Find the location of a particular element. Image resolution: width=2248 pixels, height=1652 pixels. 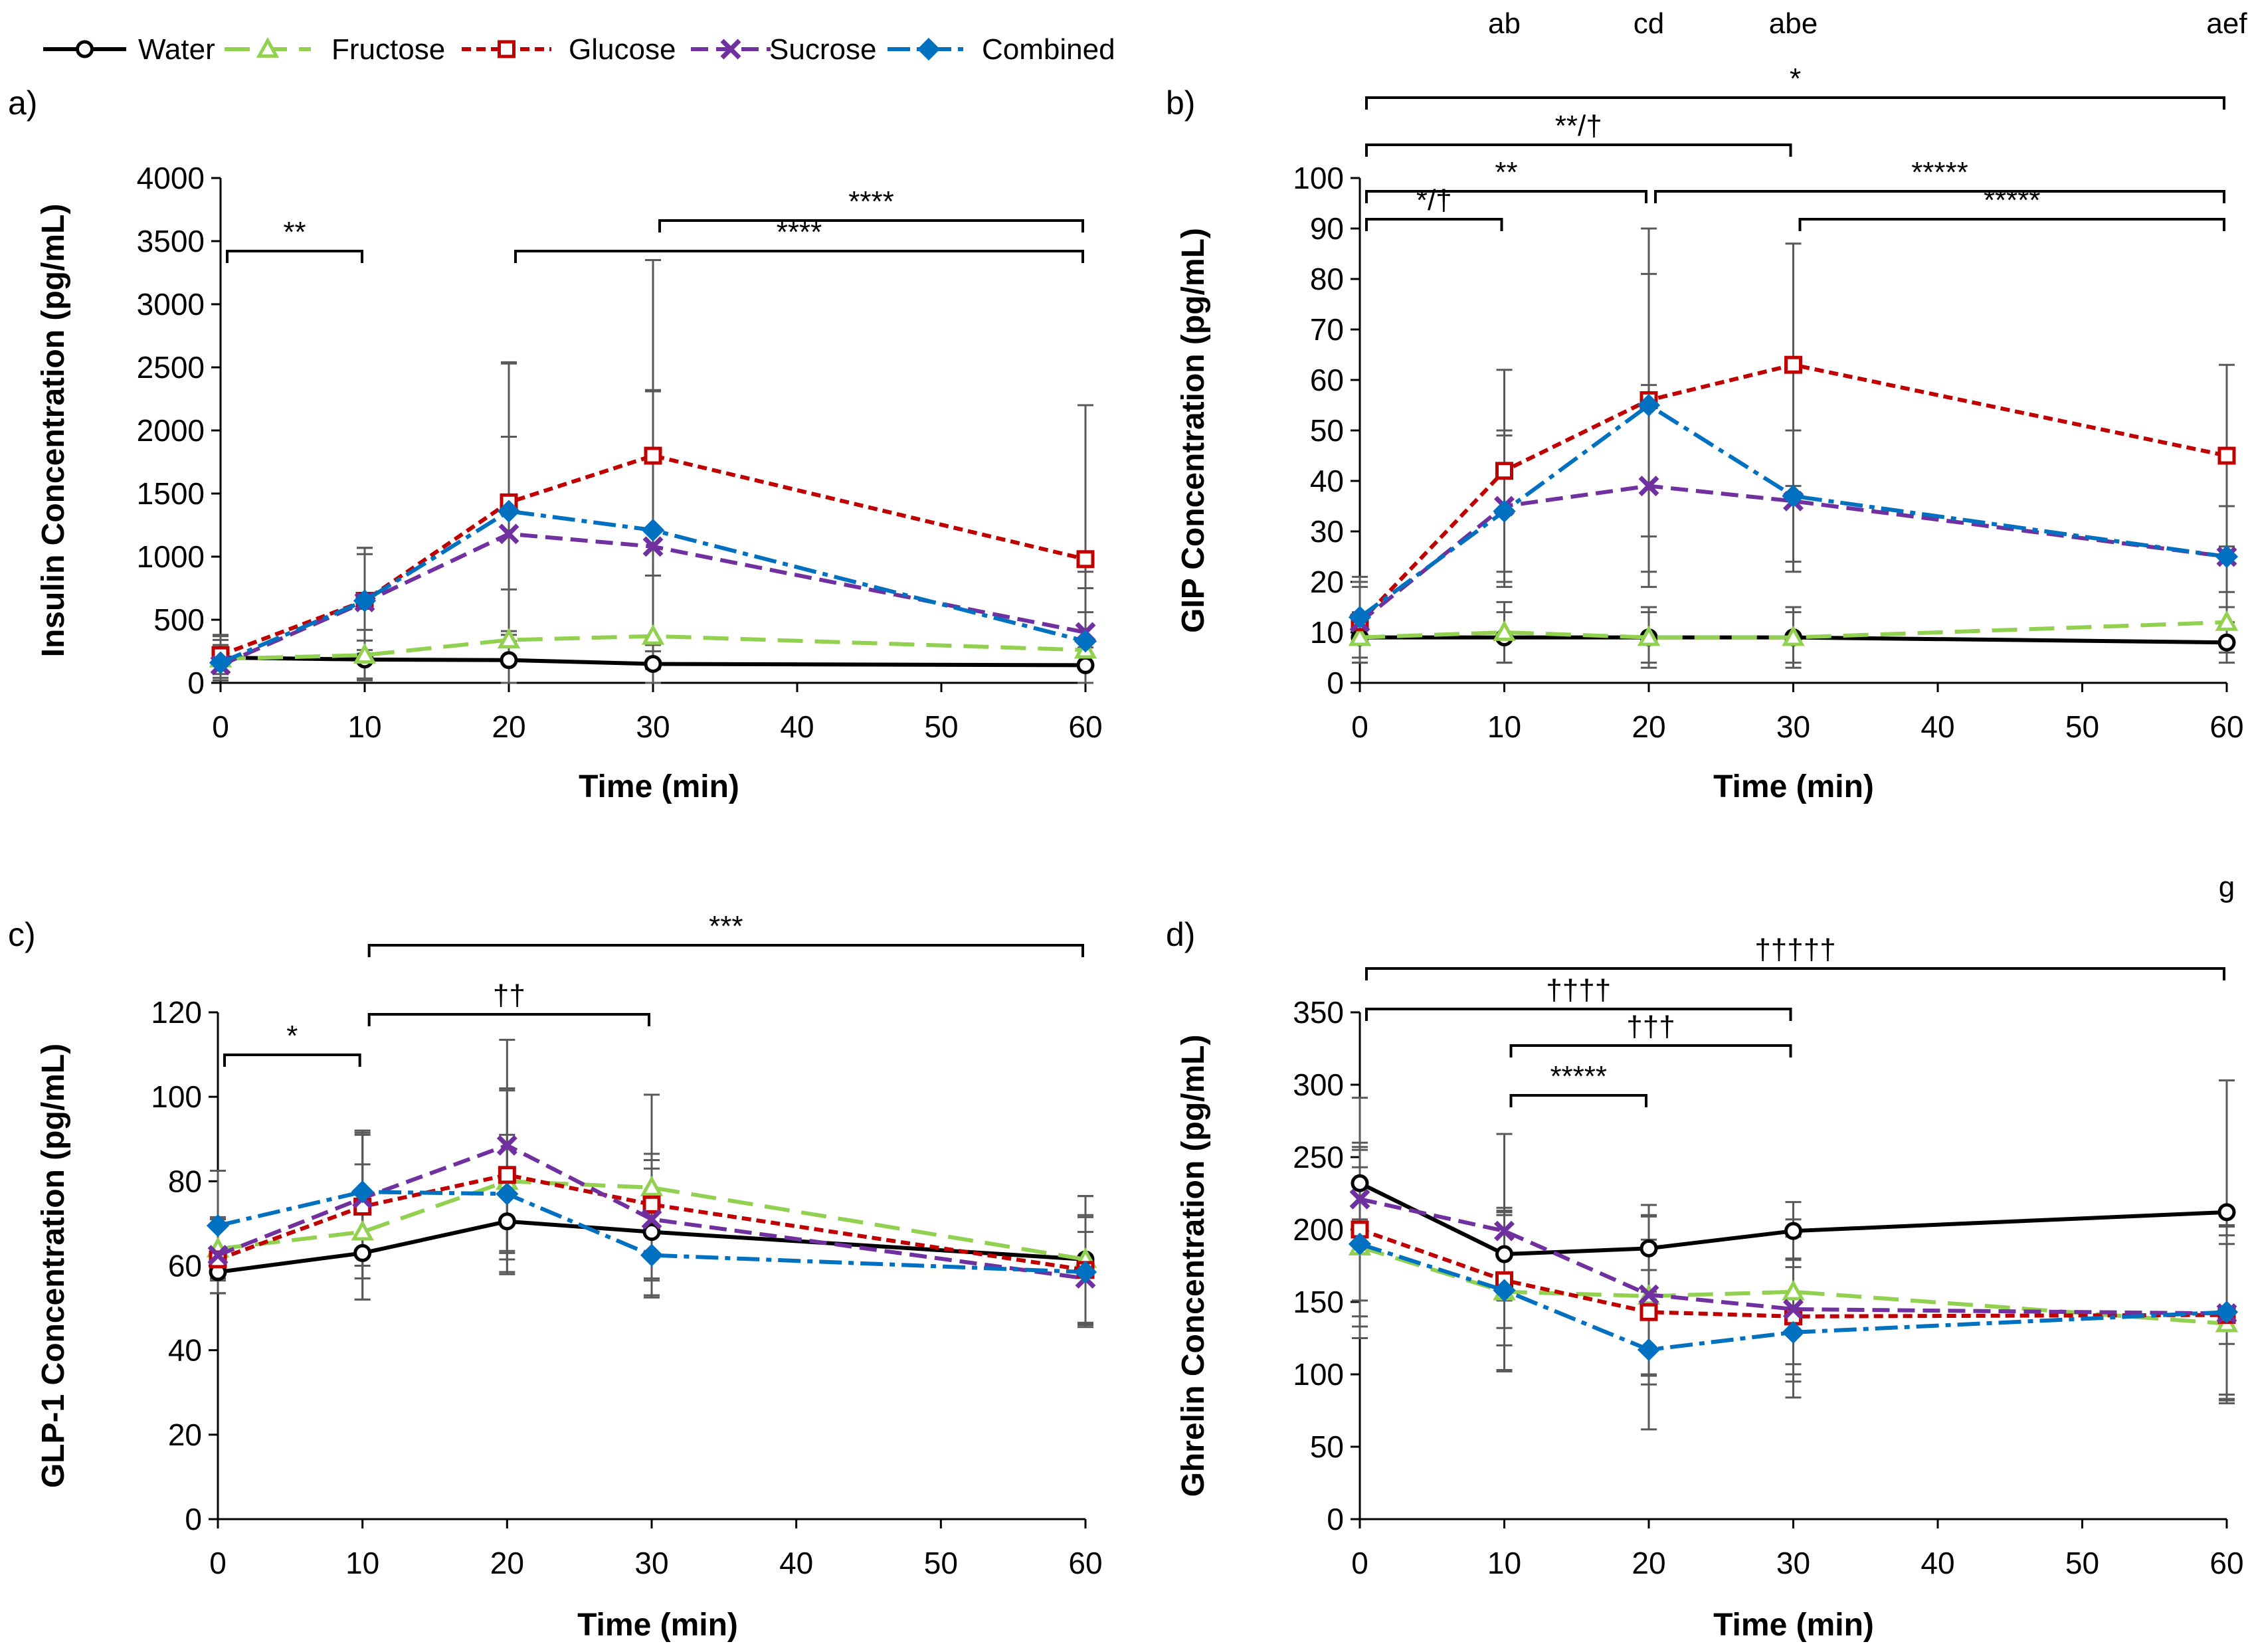

axes: 0 10 20 30 40 50 60 70 80 90 100 0 10 20 30 40 50 60 is located at coordinates (1768, 452).